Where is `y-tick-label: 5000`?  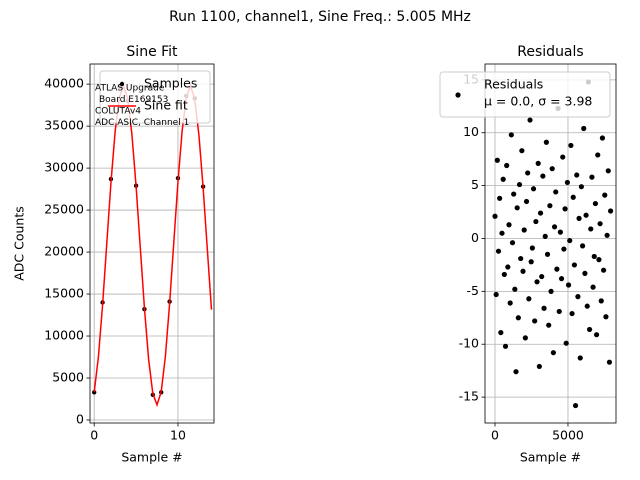
y-tick-label: 5000 is located at coordinates (68, 376).